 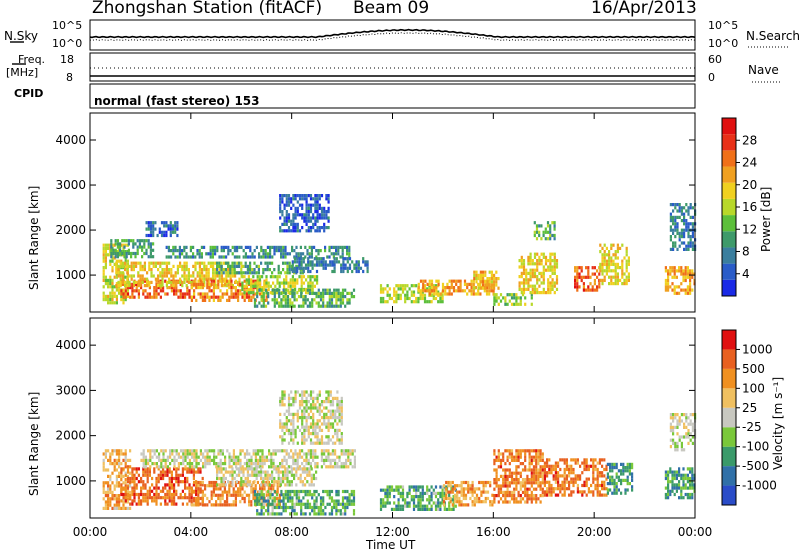 I want to click on panel0-cbtick-label-1: 8, so click(x=746, y=252).